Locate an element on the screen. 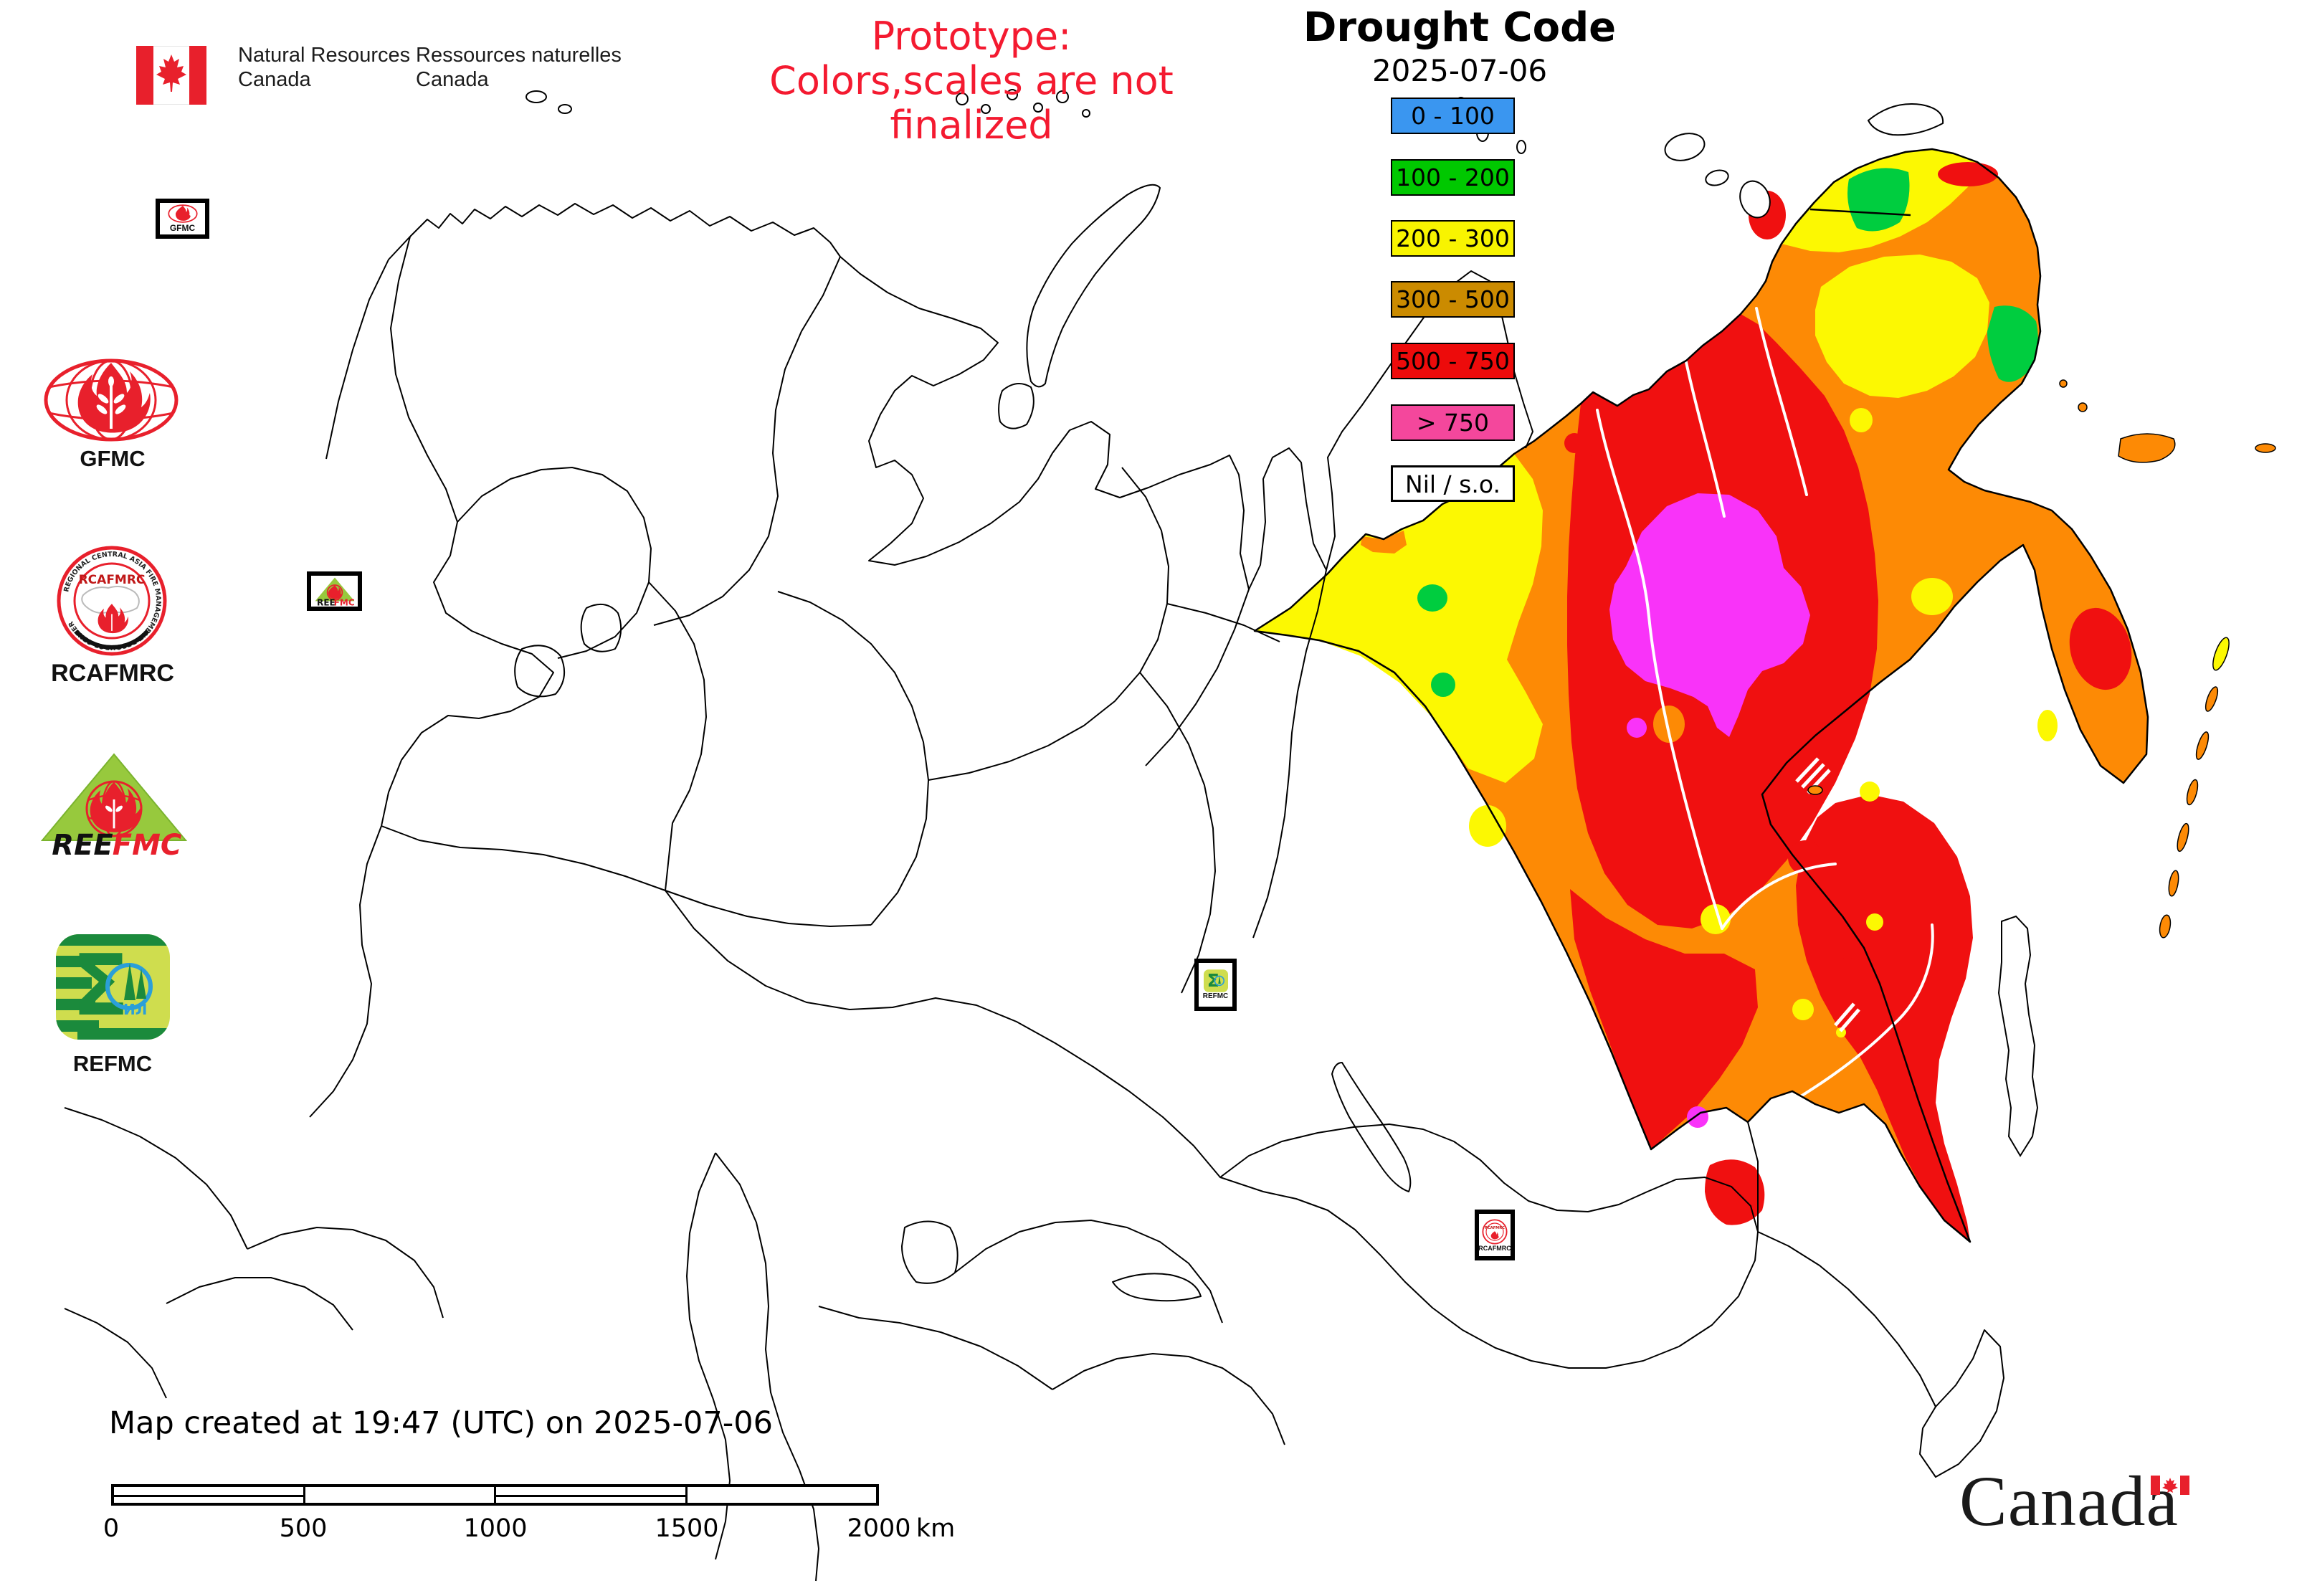  reefmc-label-black: REE is located at coordinates (82, 843).